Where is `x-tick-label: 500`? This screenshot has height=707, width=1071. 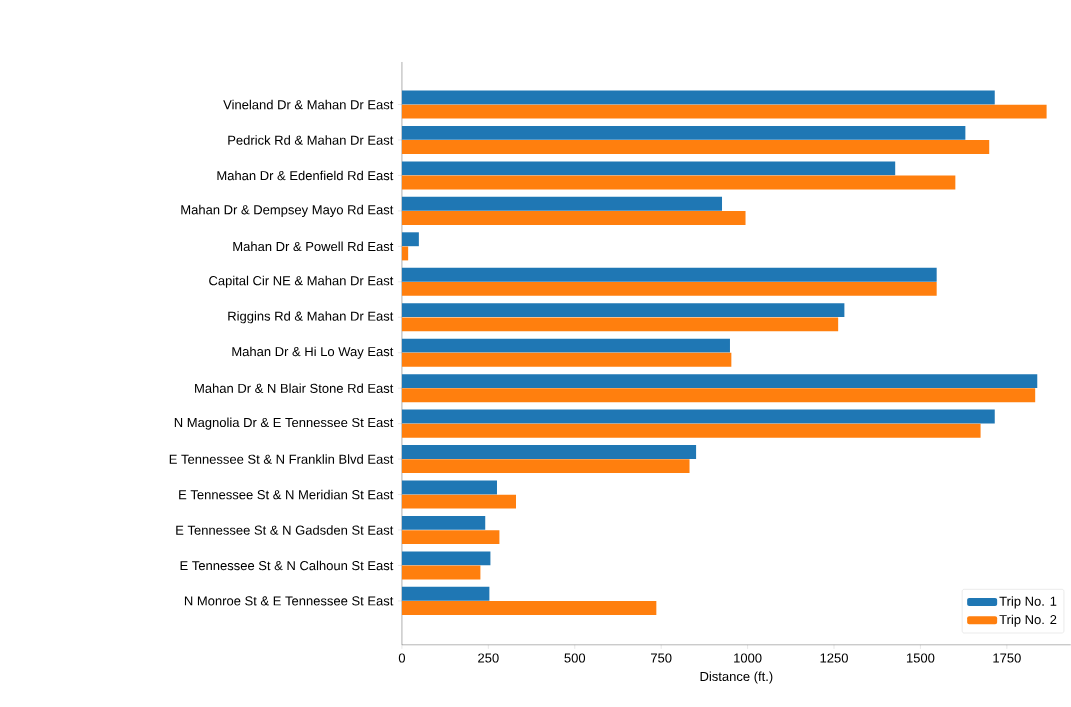
x-tick-label: 500 is located at coordinates (575, 658).